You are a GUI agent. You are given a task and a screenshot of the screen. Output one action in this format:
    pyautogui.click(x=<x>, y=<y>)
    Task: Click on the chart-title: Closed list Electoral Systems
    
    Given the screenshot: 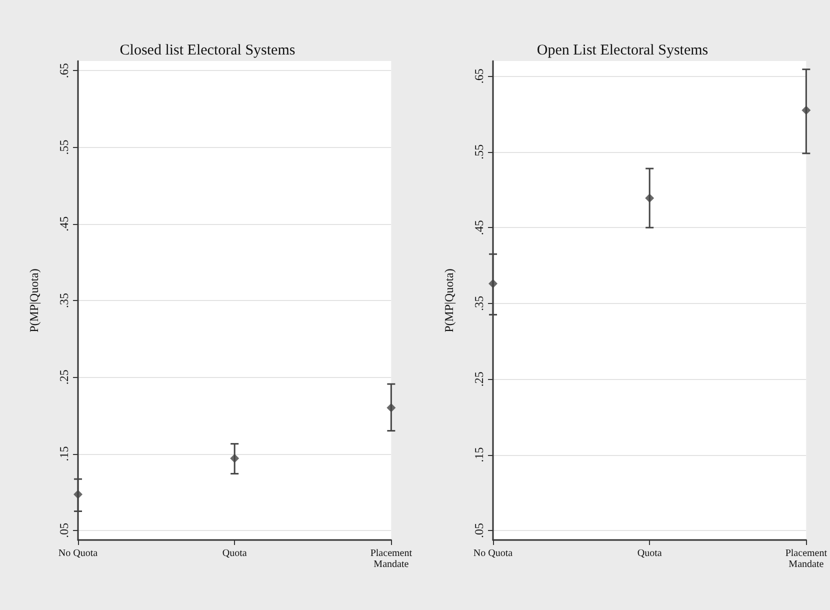 What is the action you would take?
    pyautogui.click(x=208, y=50)
    